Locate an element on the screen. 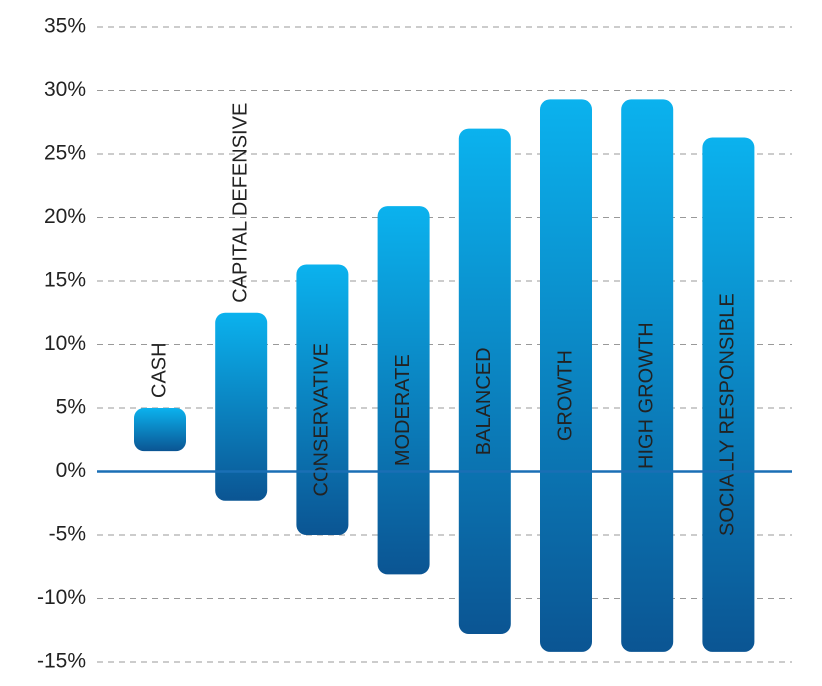 The image size is (822, 686). category-label: CONSERVATIVE is located at coordinates (322, 419).